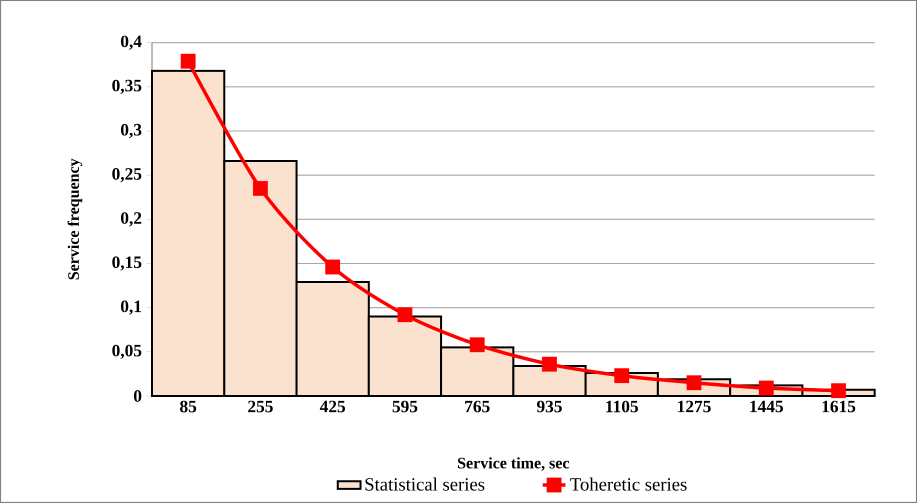 The image size is (917, 503). What do you see at coordinates (477, 406) in the screenshot?
I see `x-tick-label: 765` at bounding box center [477, 406].